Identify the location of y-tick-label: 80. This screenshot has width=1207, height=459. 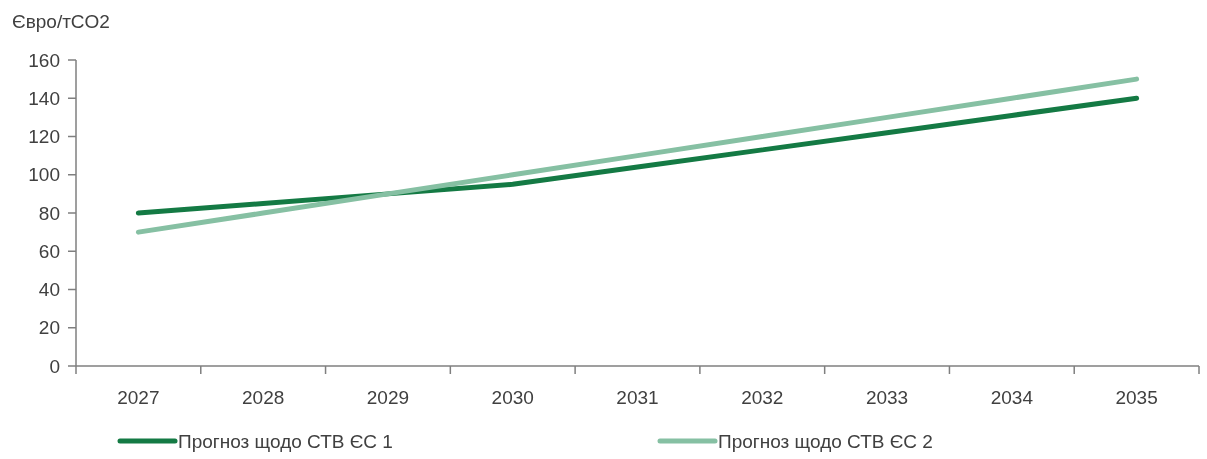
(49, 213).